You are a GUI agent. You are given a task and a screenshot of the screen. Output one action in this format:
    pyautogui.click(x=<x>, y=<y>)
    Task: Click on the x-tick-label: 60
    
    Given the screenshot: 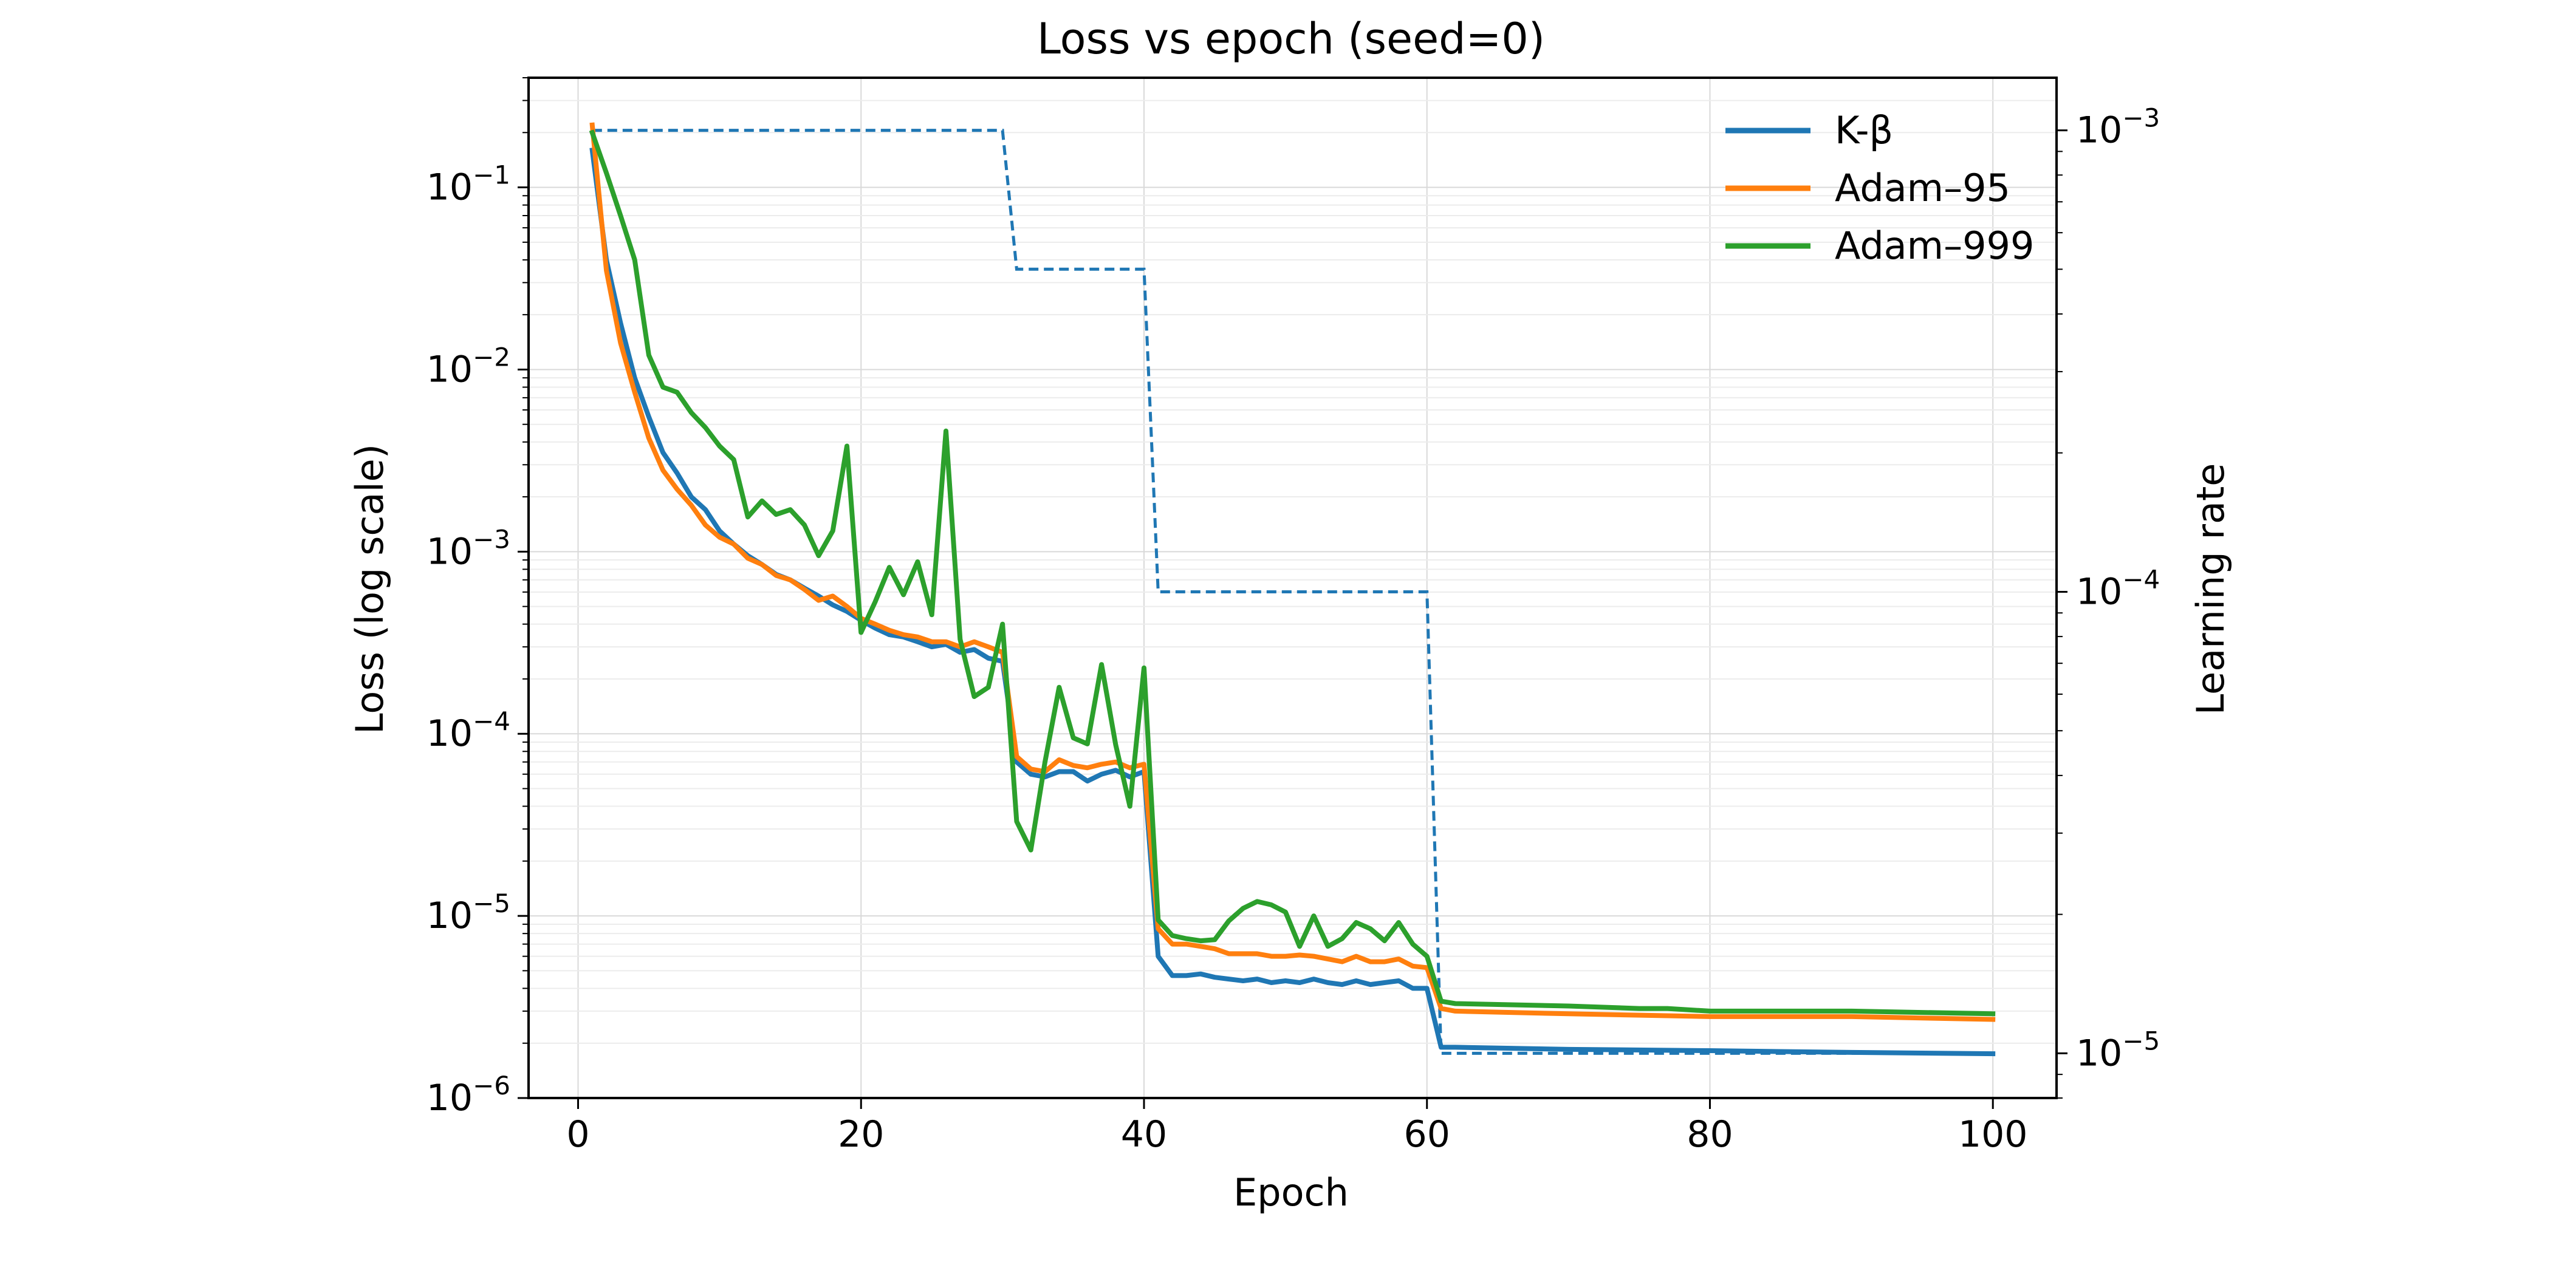 What is the action you would take?
    pyautogui.click(x=1427, y=1134)
    